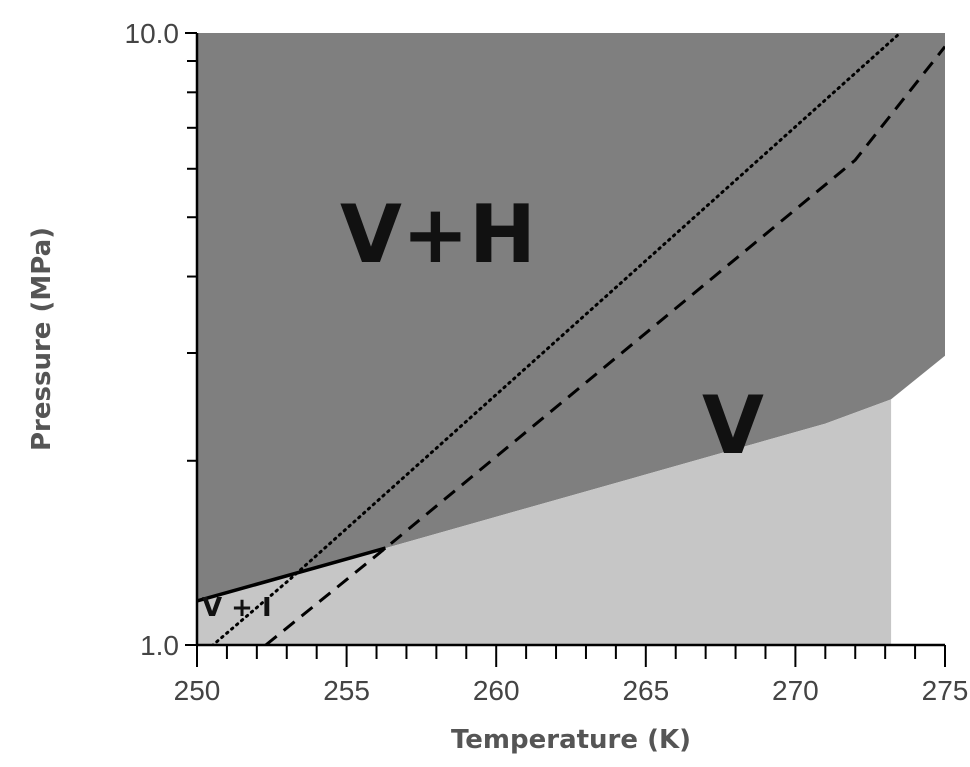 This screenshot has width=970, height=767. I want to click on y-axis-title: Pressure (MPa), so click(42, 339).